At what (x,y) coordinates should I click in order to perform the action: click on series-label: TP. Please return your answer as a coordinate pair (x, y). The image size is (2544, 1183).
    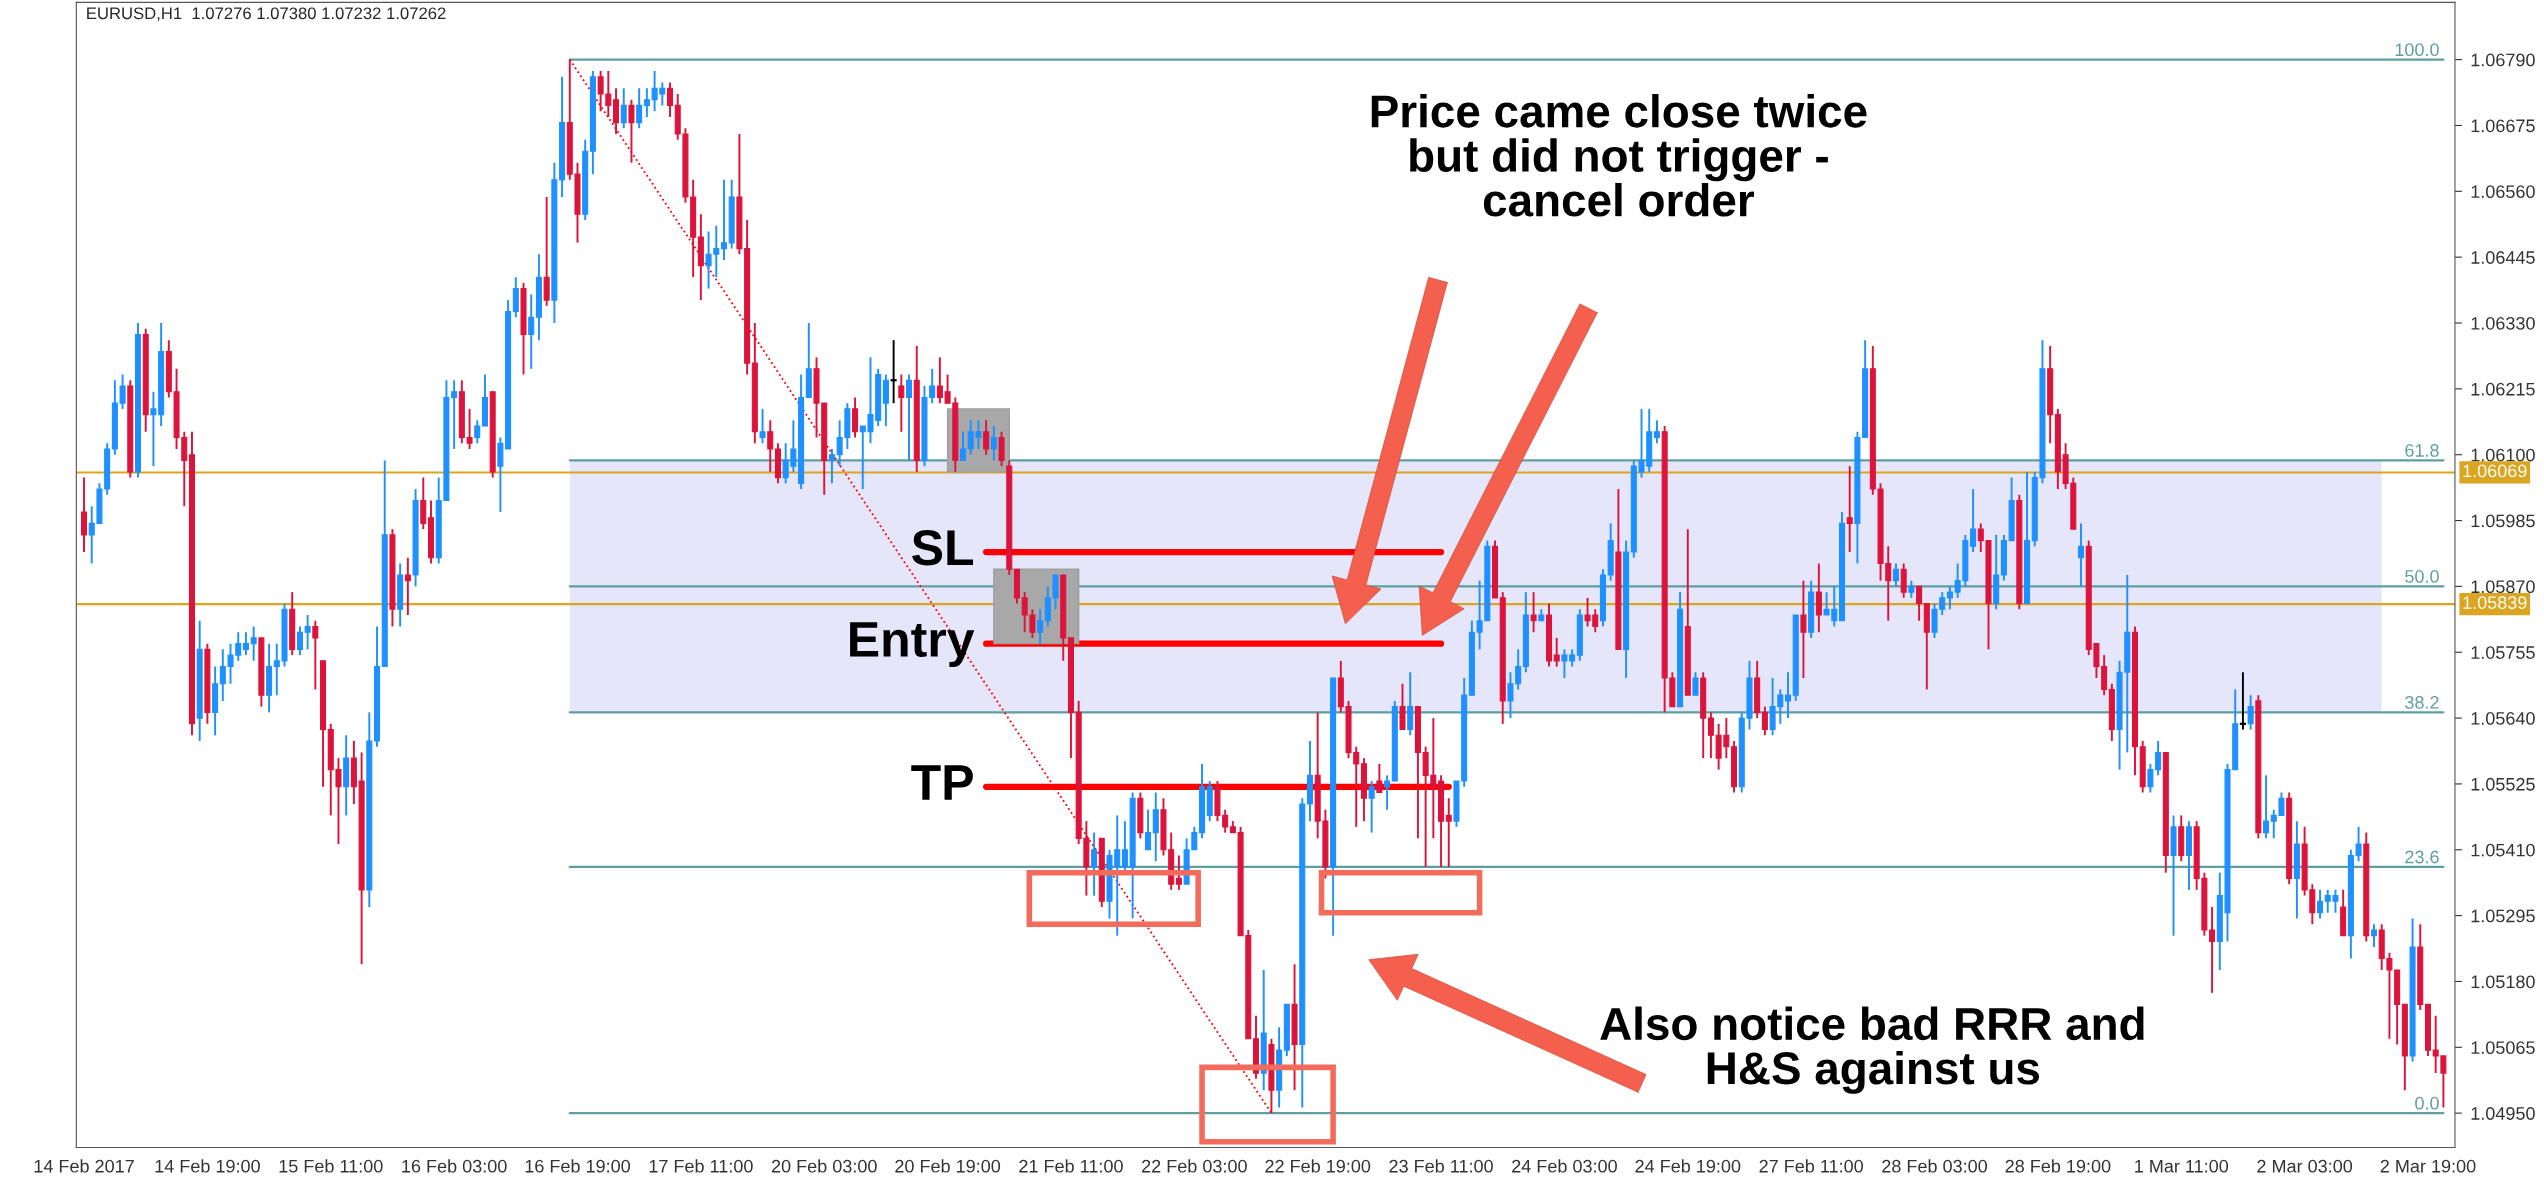
    Looking at the image, I should click on (942, 782).